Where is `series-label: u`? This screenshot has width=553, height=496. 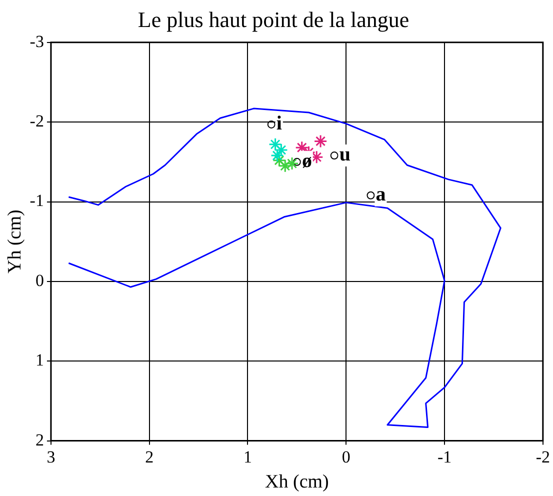 series-label: u is located at coordinates (344, 155).